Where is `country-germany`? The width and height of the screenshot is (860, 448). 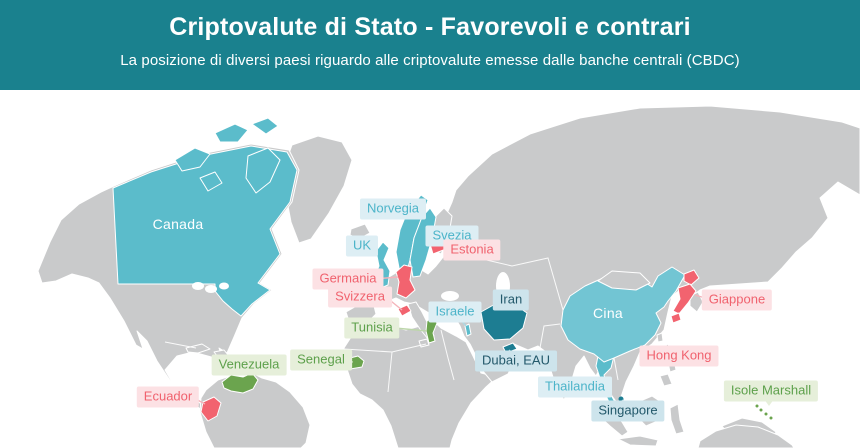 country-germany is located at coordinates (405, 281).